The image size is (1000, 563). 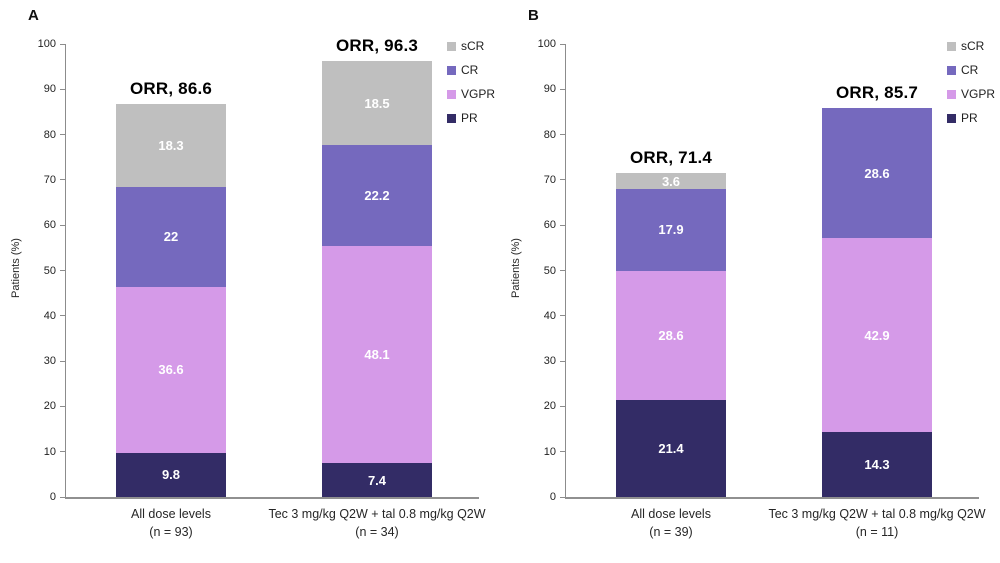 I want to click on orr-annotation: ORR, 85.7, so click(x=877, y=93).